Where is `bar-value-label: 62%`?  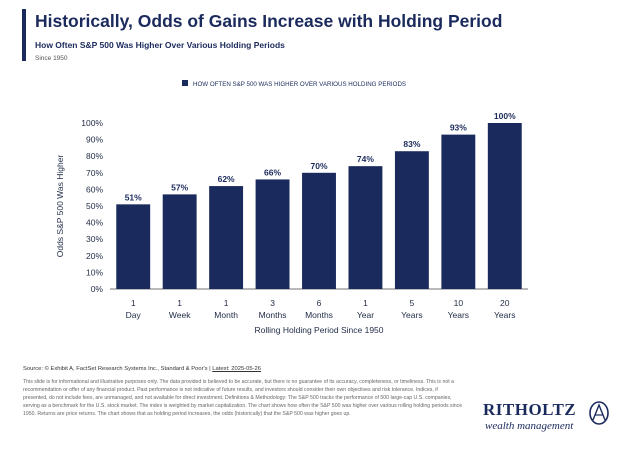
bar-value-label: 62% is located at coordinates (226, 179).